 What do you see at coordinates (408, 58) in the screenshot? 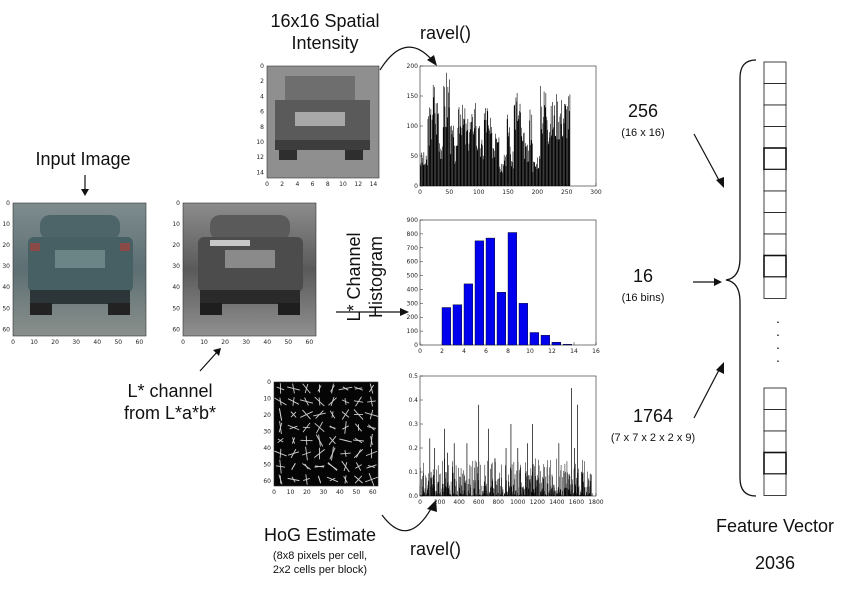
I see `curved-arrow-top-icon` at bounding box center [408, 58].